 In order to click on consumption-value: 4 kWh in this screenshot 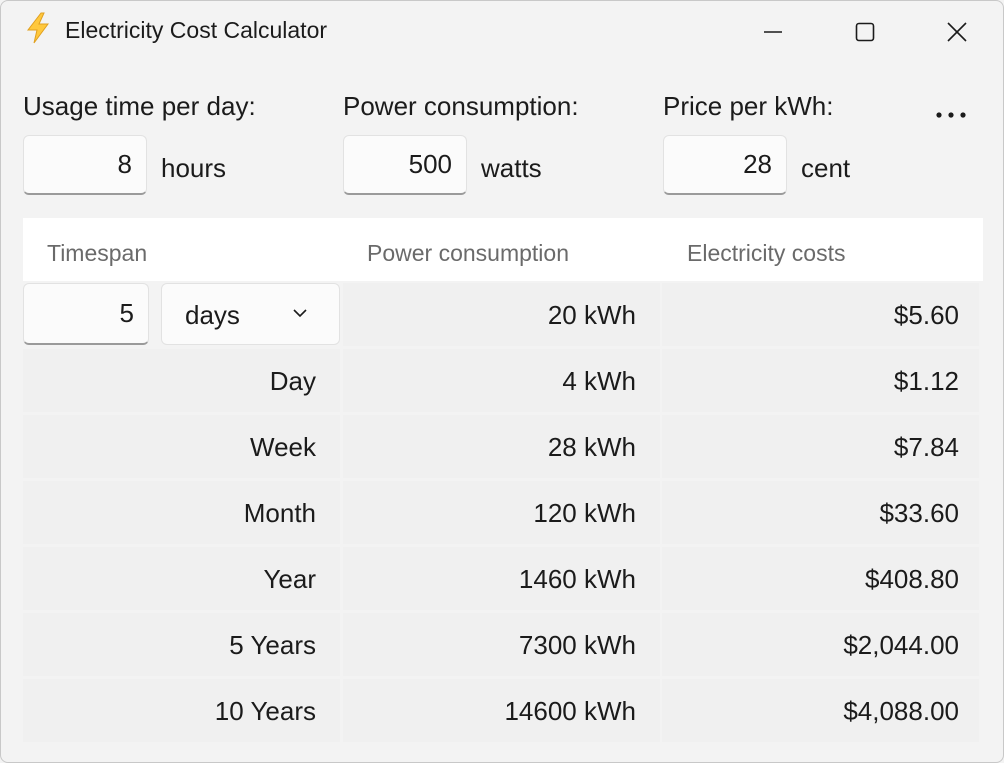, I will do `click(599, 381)`.